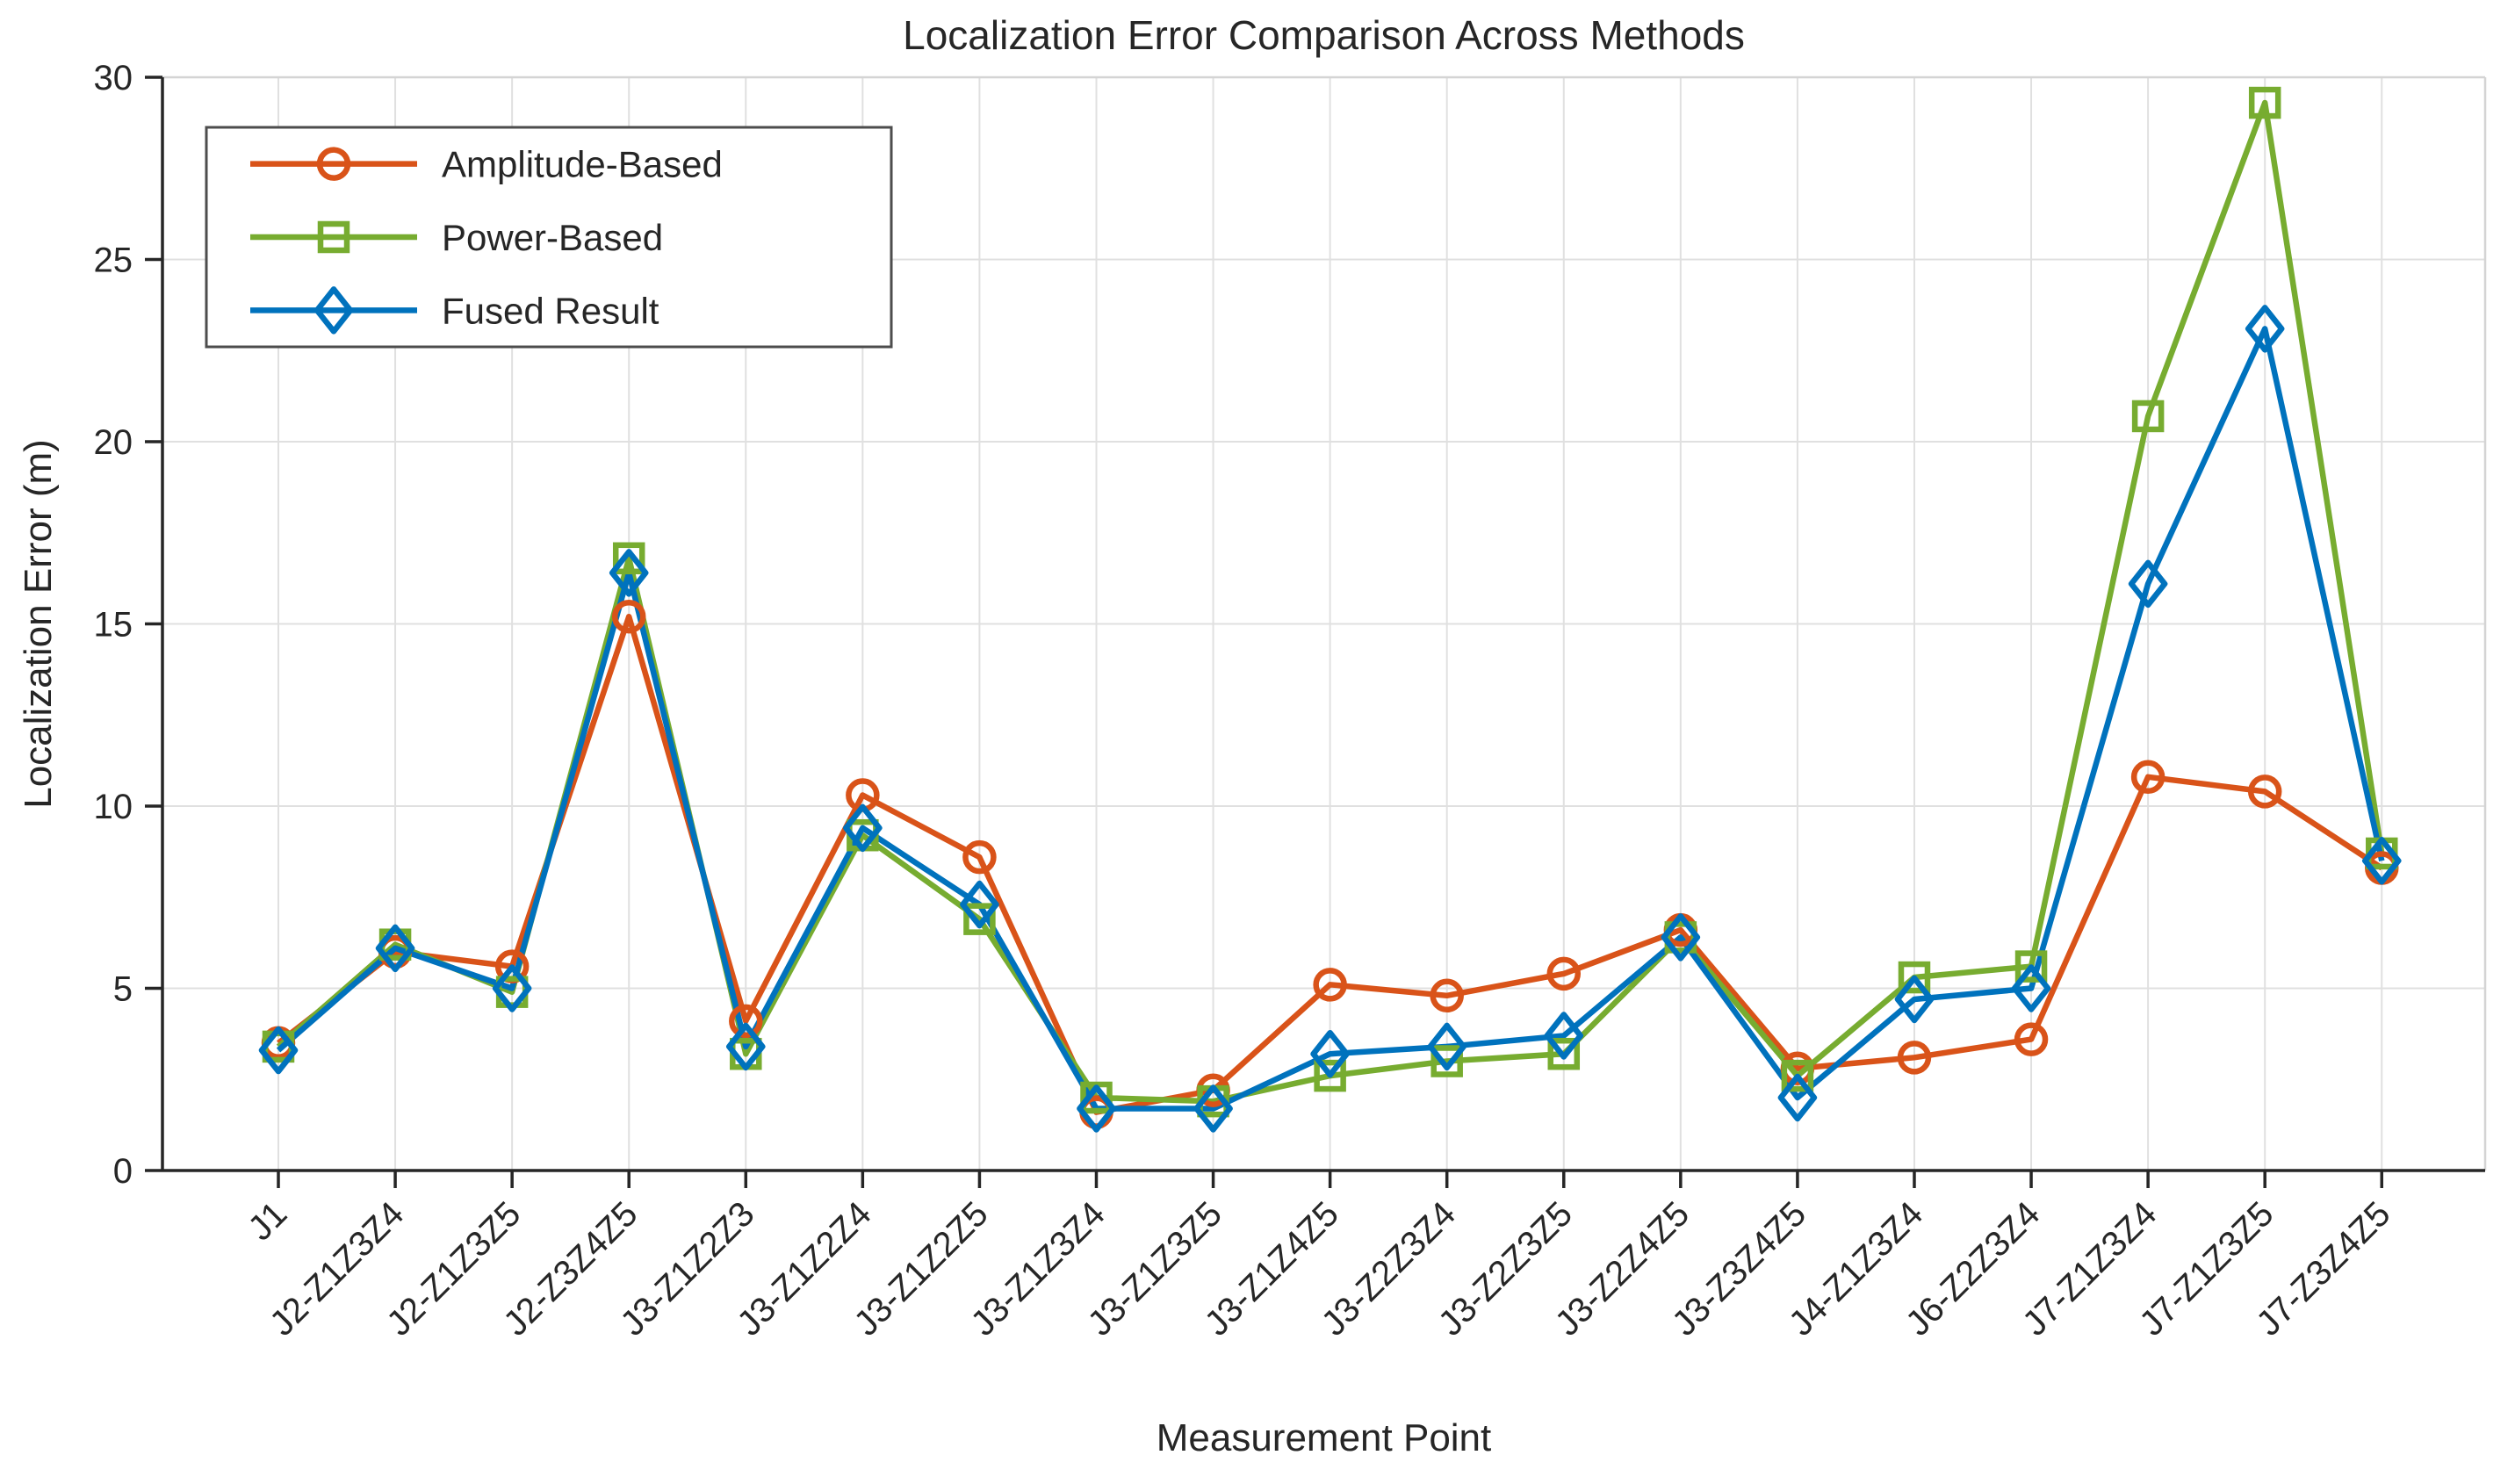  I want to click on x-axis-label: Measurement Point, so click(1324, 1437).